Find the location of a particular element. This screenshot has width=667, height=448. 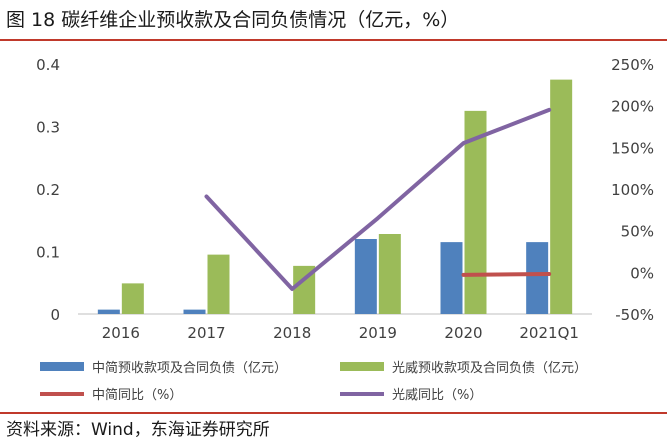

footer-divider is located at coordinates (333, 413).